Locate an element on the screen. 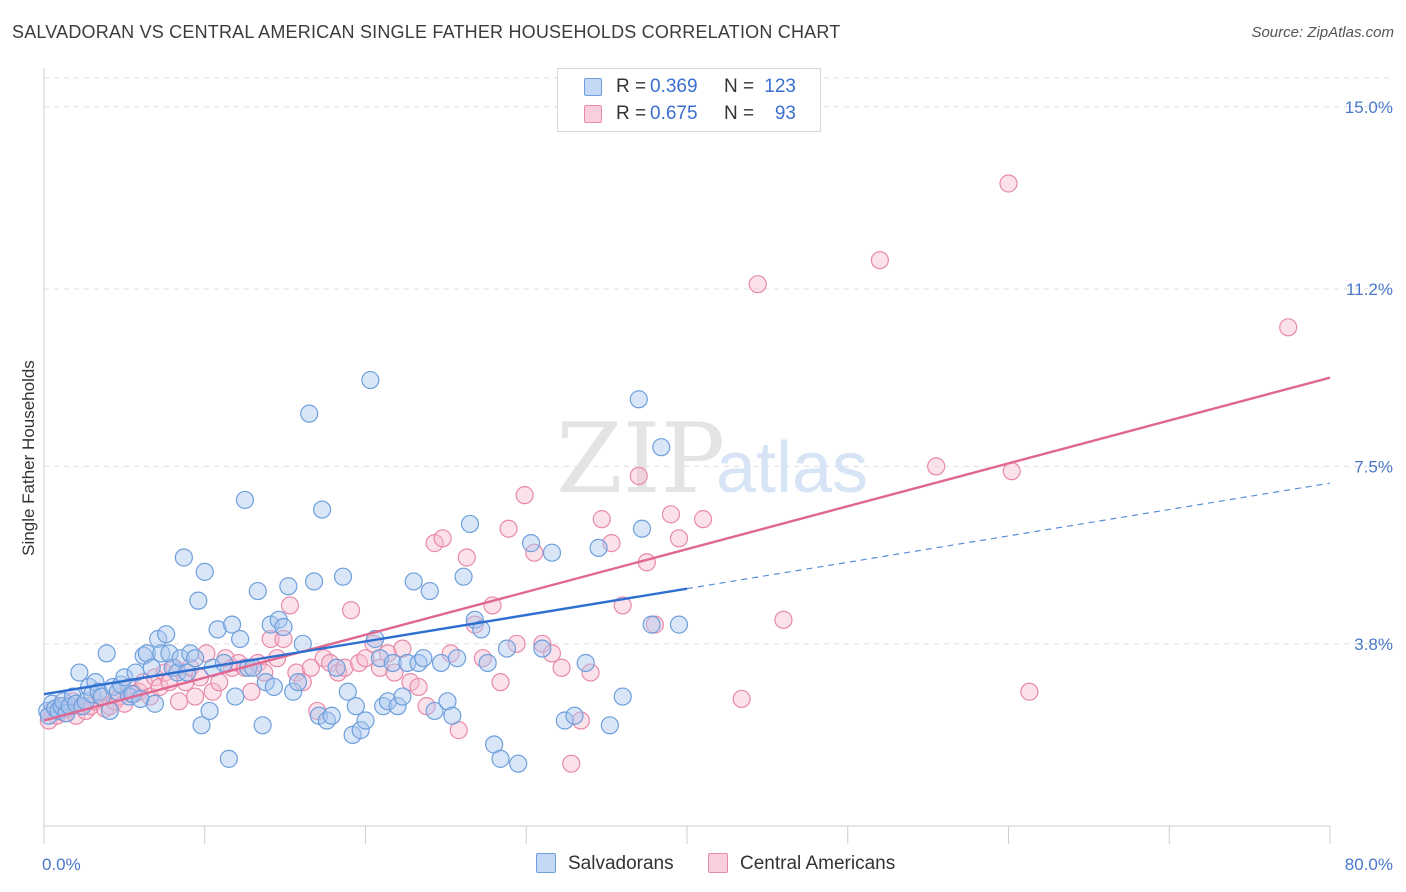 Image resolution: width=1406 pixels, height=892 pixels. legend-r-label: R = is located at coordinates (631, 113).